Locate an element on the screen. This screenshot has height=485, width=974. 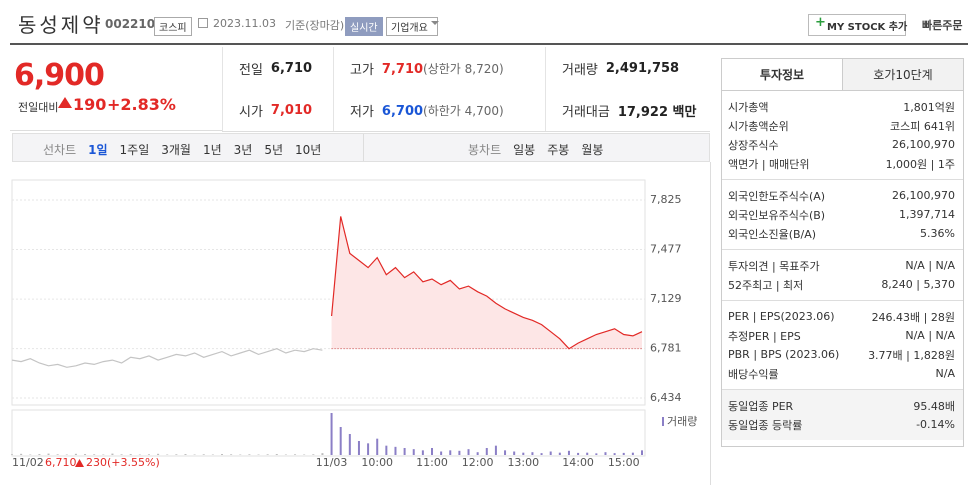
range-tab: 3년 is located at coordinates (243, 150).